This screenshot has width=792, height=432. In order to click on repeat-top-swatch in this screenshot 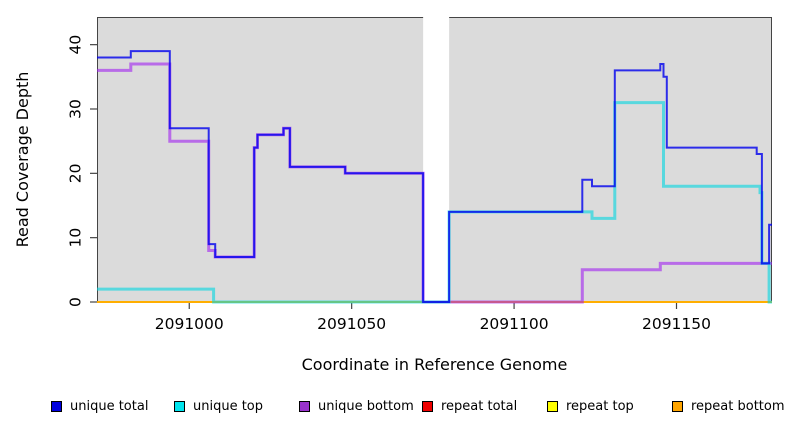, I will do `click(552, 406)`.